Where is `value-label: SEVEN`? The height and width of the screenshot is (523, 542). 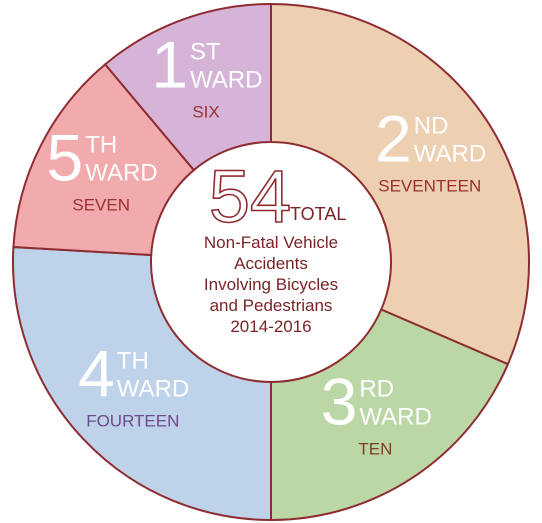 value-label: SEVEN is located at coordinates (101, 205).